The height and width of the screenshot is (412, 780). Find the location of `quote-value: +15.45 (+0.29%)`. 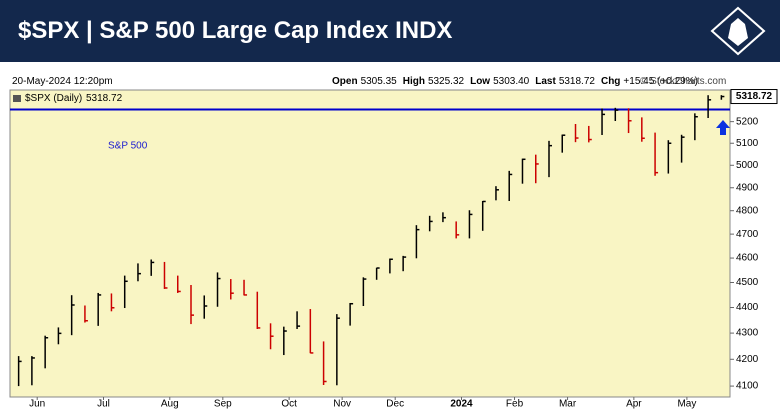

quote-value: +15.45 (+0.29%) is located at coordinates (660, 81).